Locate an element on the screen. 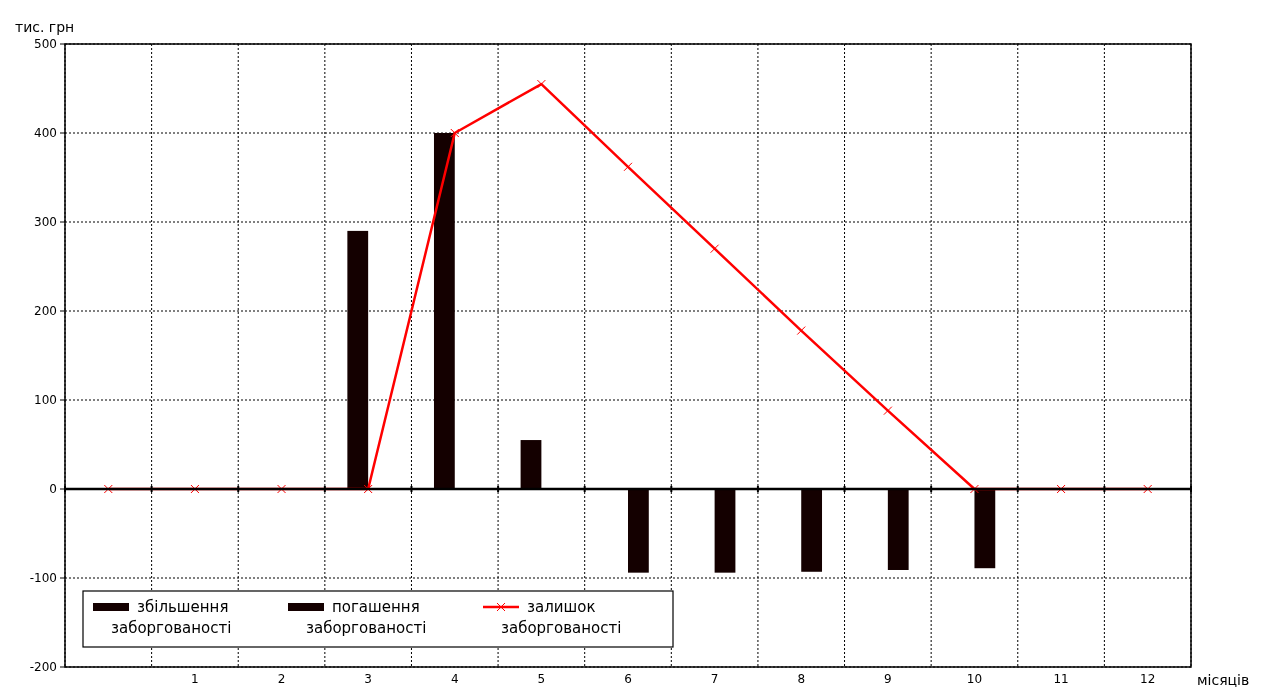  x-tick-label: 5 is located at coordinates (541, 679).